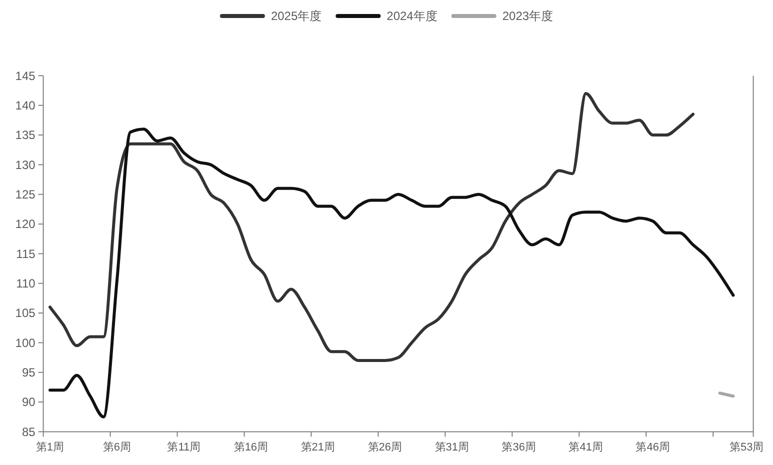 Image resolution: width=773 pixels, height=465 pixels. What do you see at coordinates (184, 448) in the screenshot?
I see `x-tick-label: 第11周` at bounding box center [184, 448].